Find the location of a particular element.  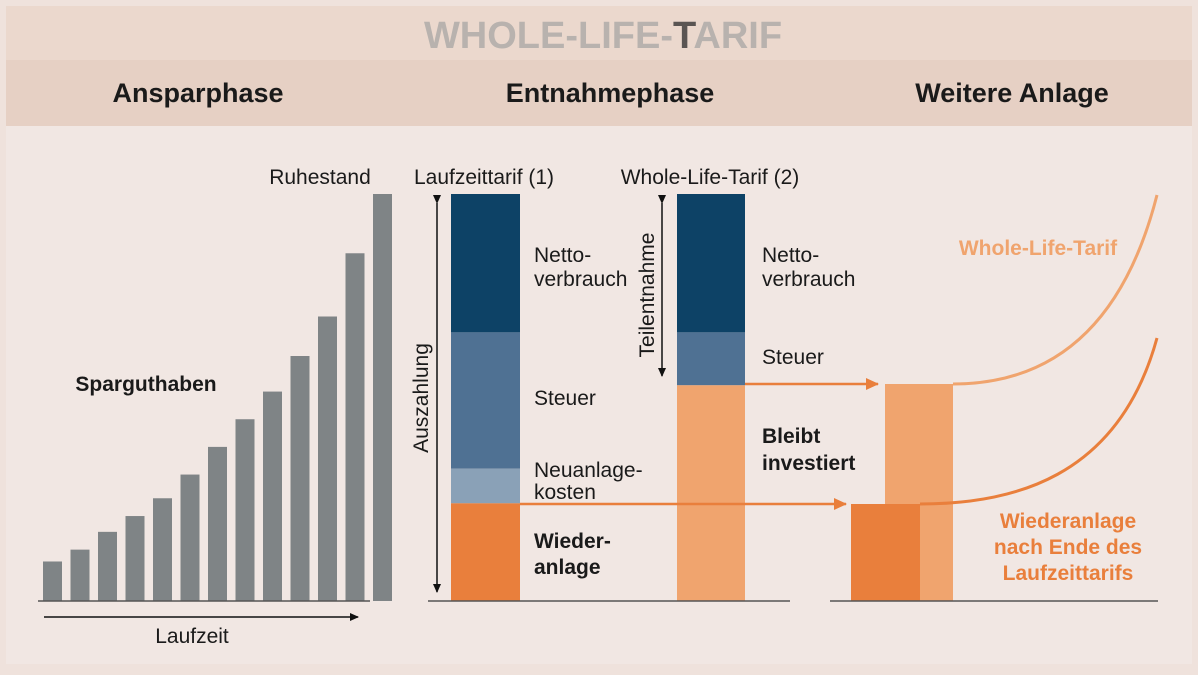

payout-vertical-label: Auszahlung is located at coordinates (421, 398).